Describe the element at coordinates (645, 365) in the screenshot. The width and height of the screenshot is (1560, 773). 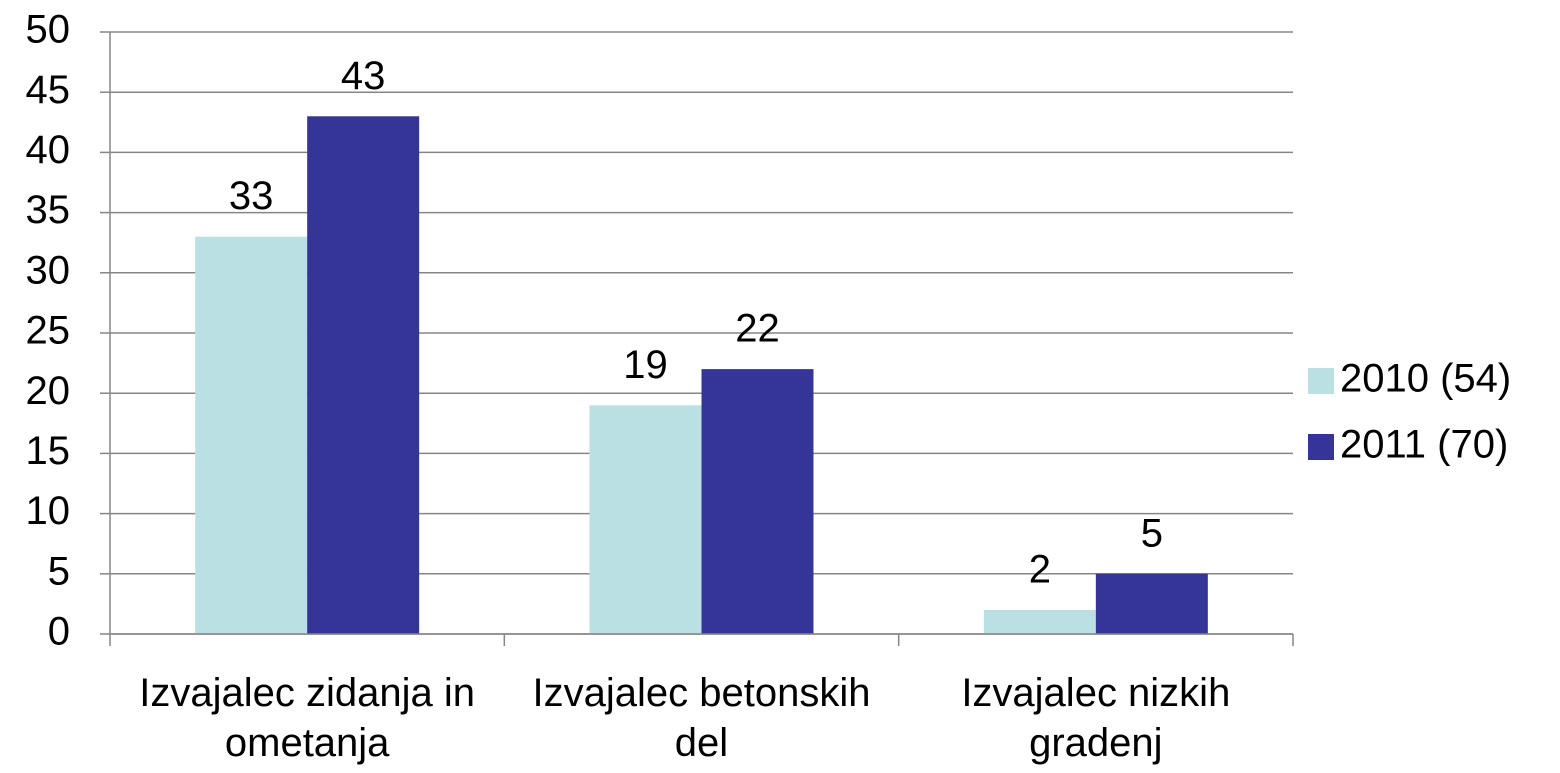
I see `data-label: 19` at that location.